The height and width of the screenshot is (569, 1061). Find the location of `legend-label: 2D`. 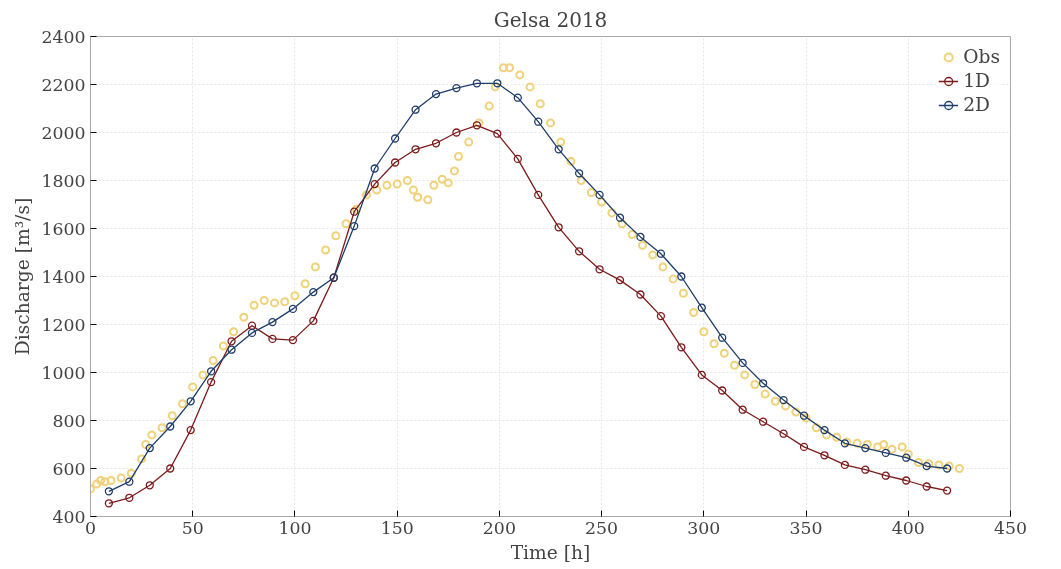

legend-label: 2D is located at coordinates (977, 104).